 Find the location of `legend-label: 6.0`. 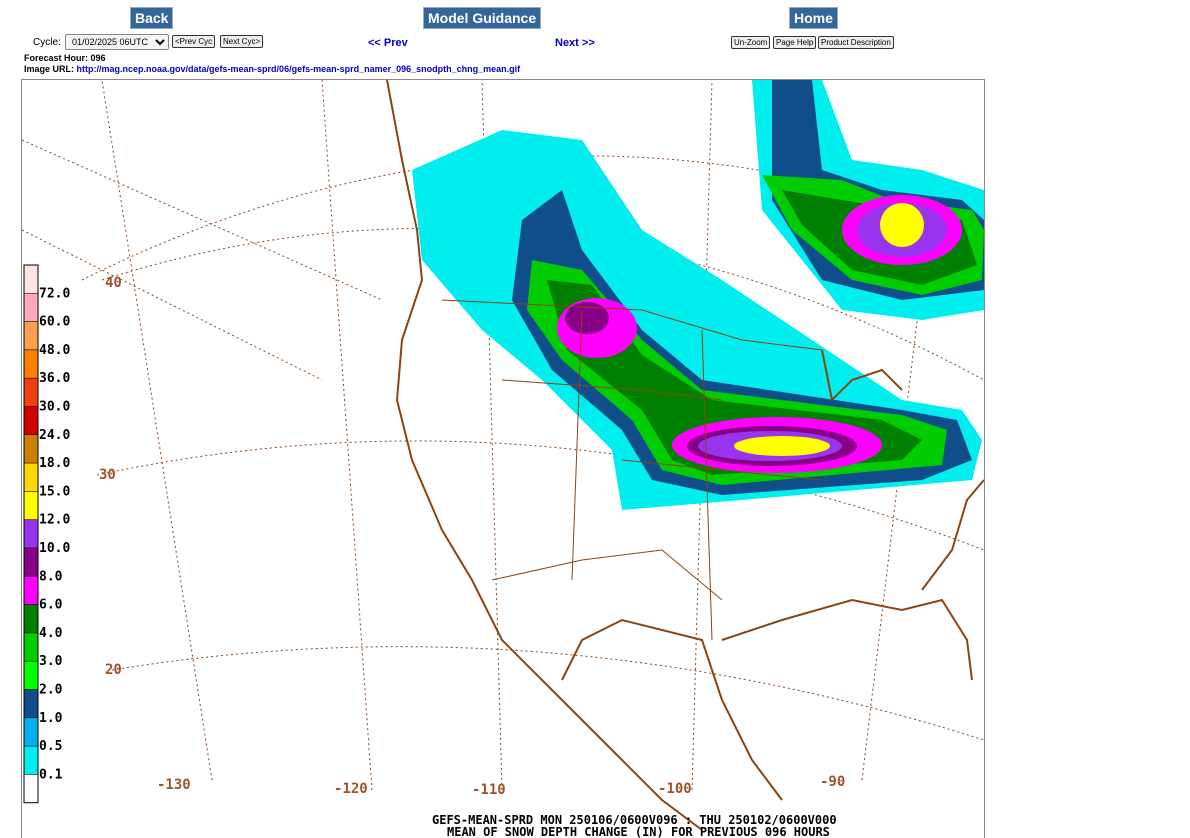

legend-label: 6.0 is located at coordinates (51, 605).